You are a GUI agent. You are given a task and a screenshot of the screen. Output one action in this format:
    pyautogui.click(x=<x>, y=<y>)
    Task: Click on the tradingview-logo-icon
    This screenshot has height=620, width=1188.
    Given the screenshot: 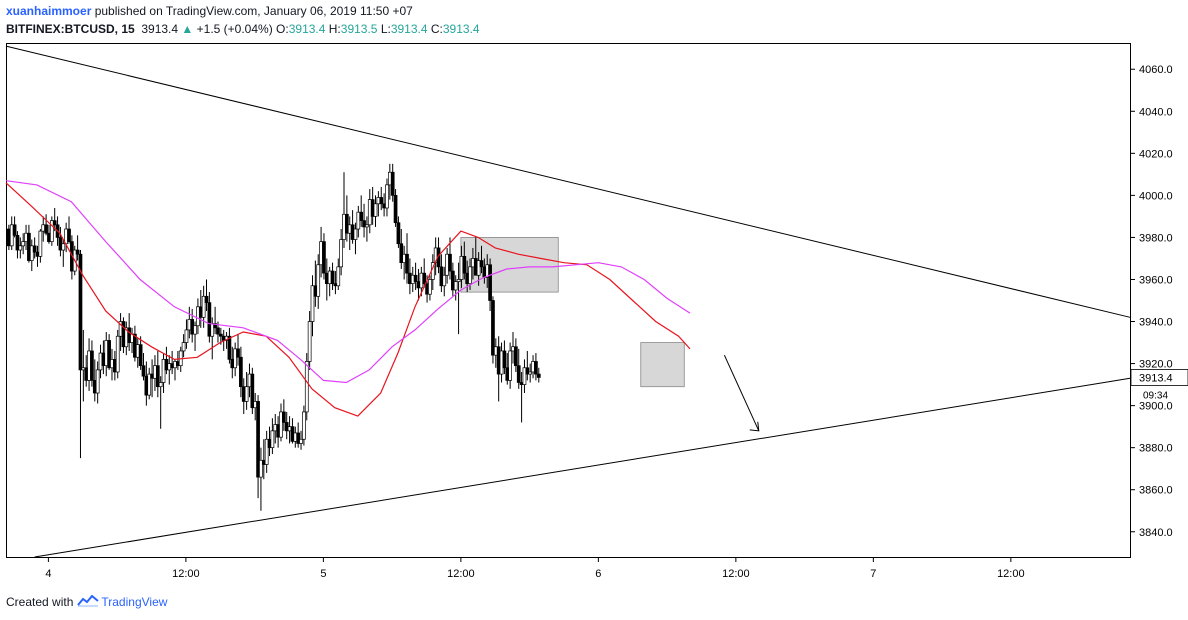 What is the action you would take?
    pyautogui.click(x=88, y=602)
    